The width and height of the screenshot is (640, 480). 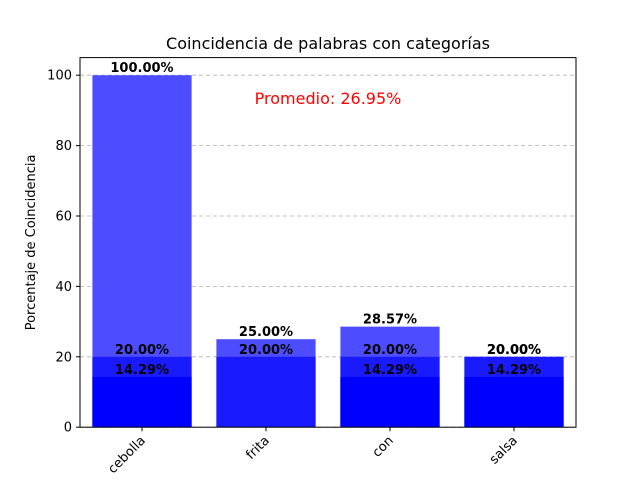 I want to click on x-tick-label: cebolla, so click(x=127, y=455).